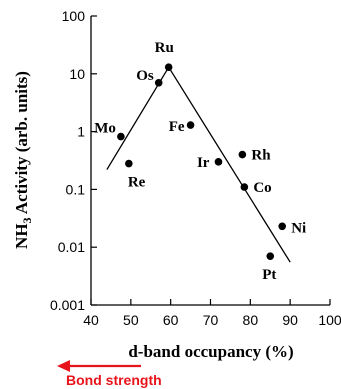 Image resolution: width=341 pixels, height=389 pixels. I want to click on data-point-re, so click(129, 163).